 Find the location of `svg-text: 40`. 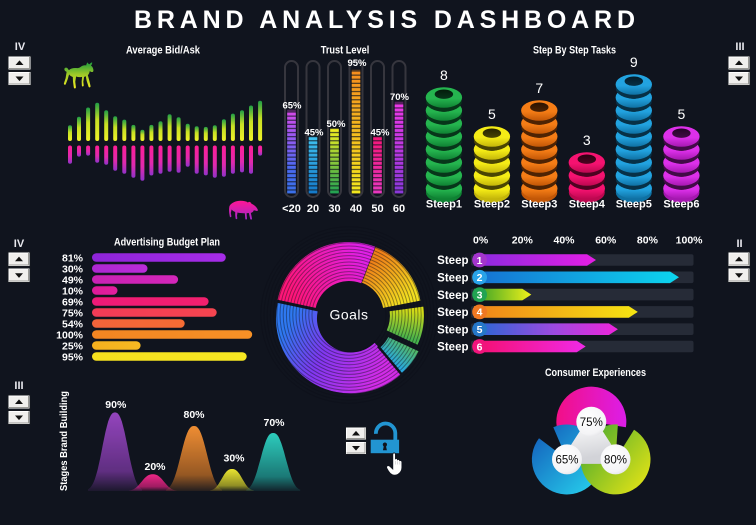

svg-text: 40 is located at coordinates (356, 209).